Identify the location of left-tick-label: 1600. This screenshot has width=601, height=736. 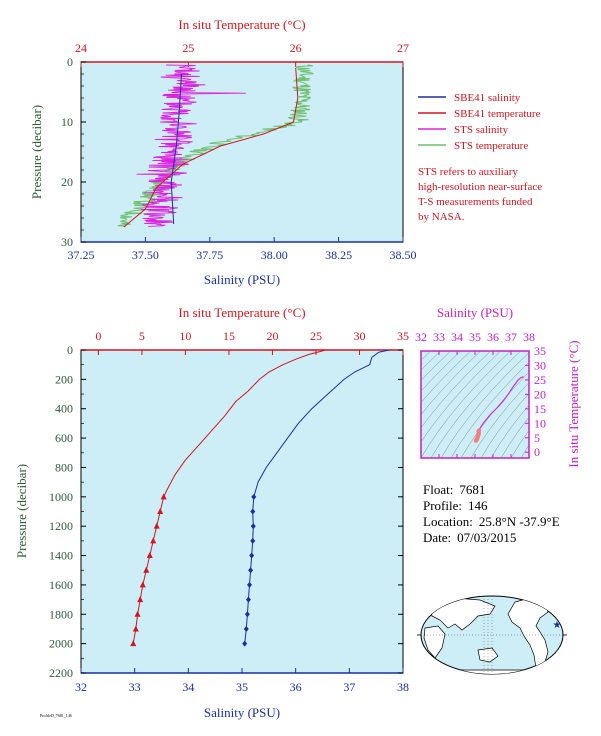
(61, 585).